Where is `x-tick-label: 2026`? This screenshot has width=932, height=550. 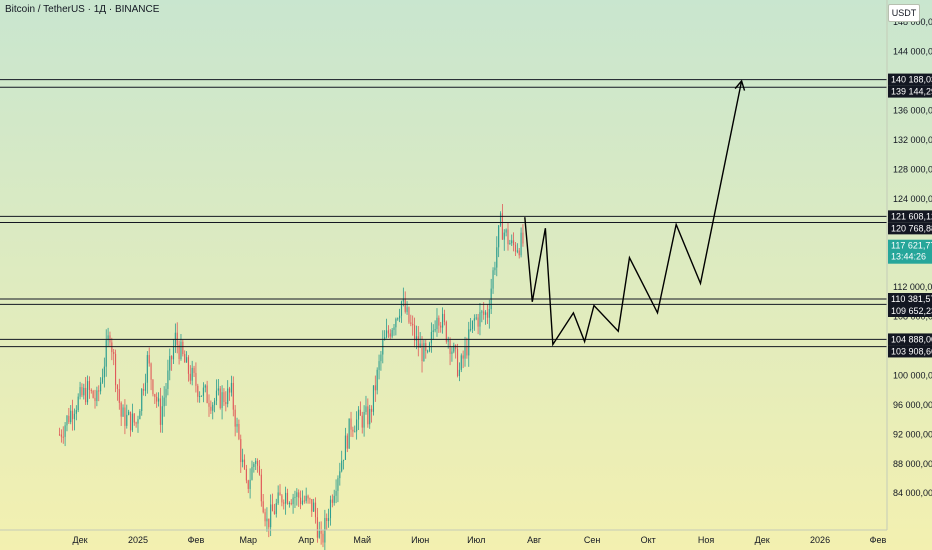
x-tick-label: 2026 is located at coordinates (820, 540).